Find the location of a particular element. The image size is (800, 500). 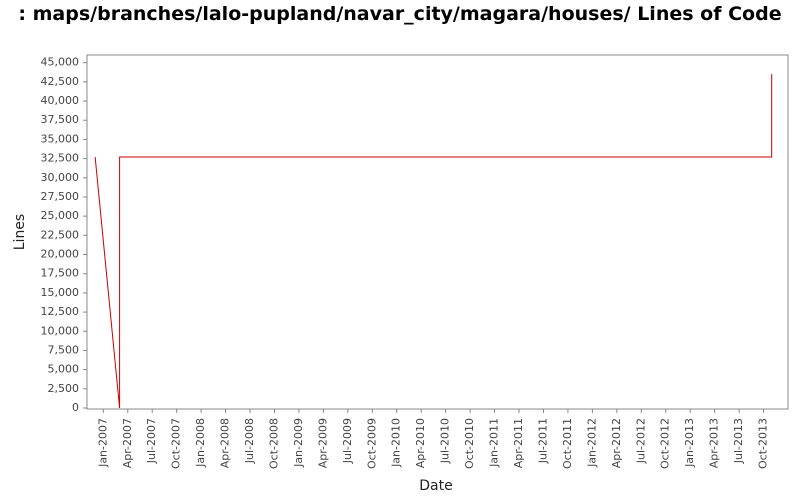

y-tick-label: 2,500 is located at coordinates (64, 388).